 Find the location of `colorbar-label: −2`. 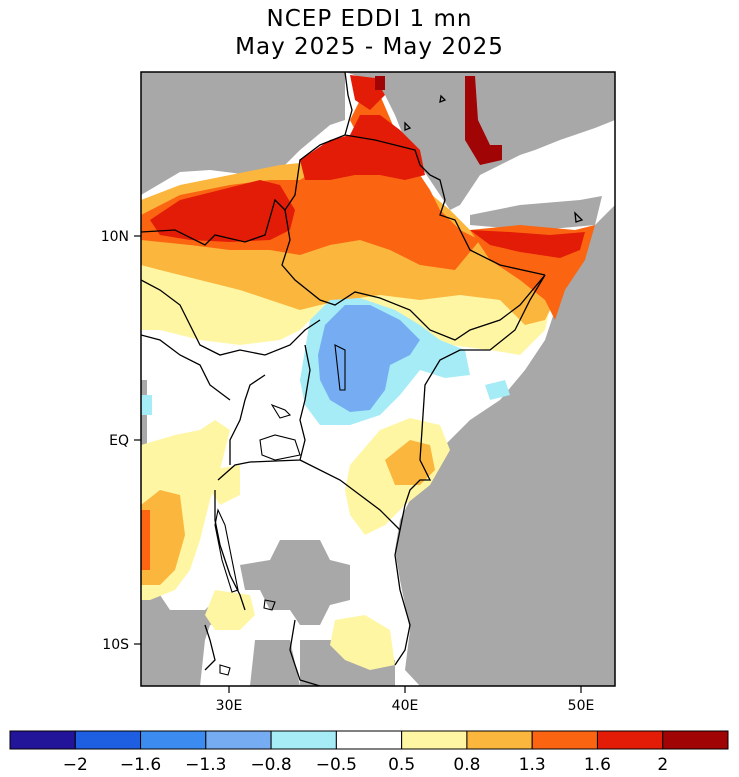

colorbar-label: −2 is located at coordinates (75, 765).